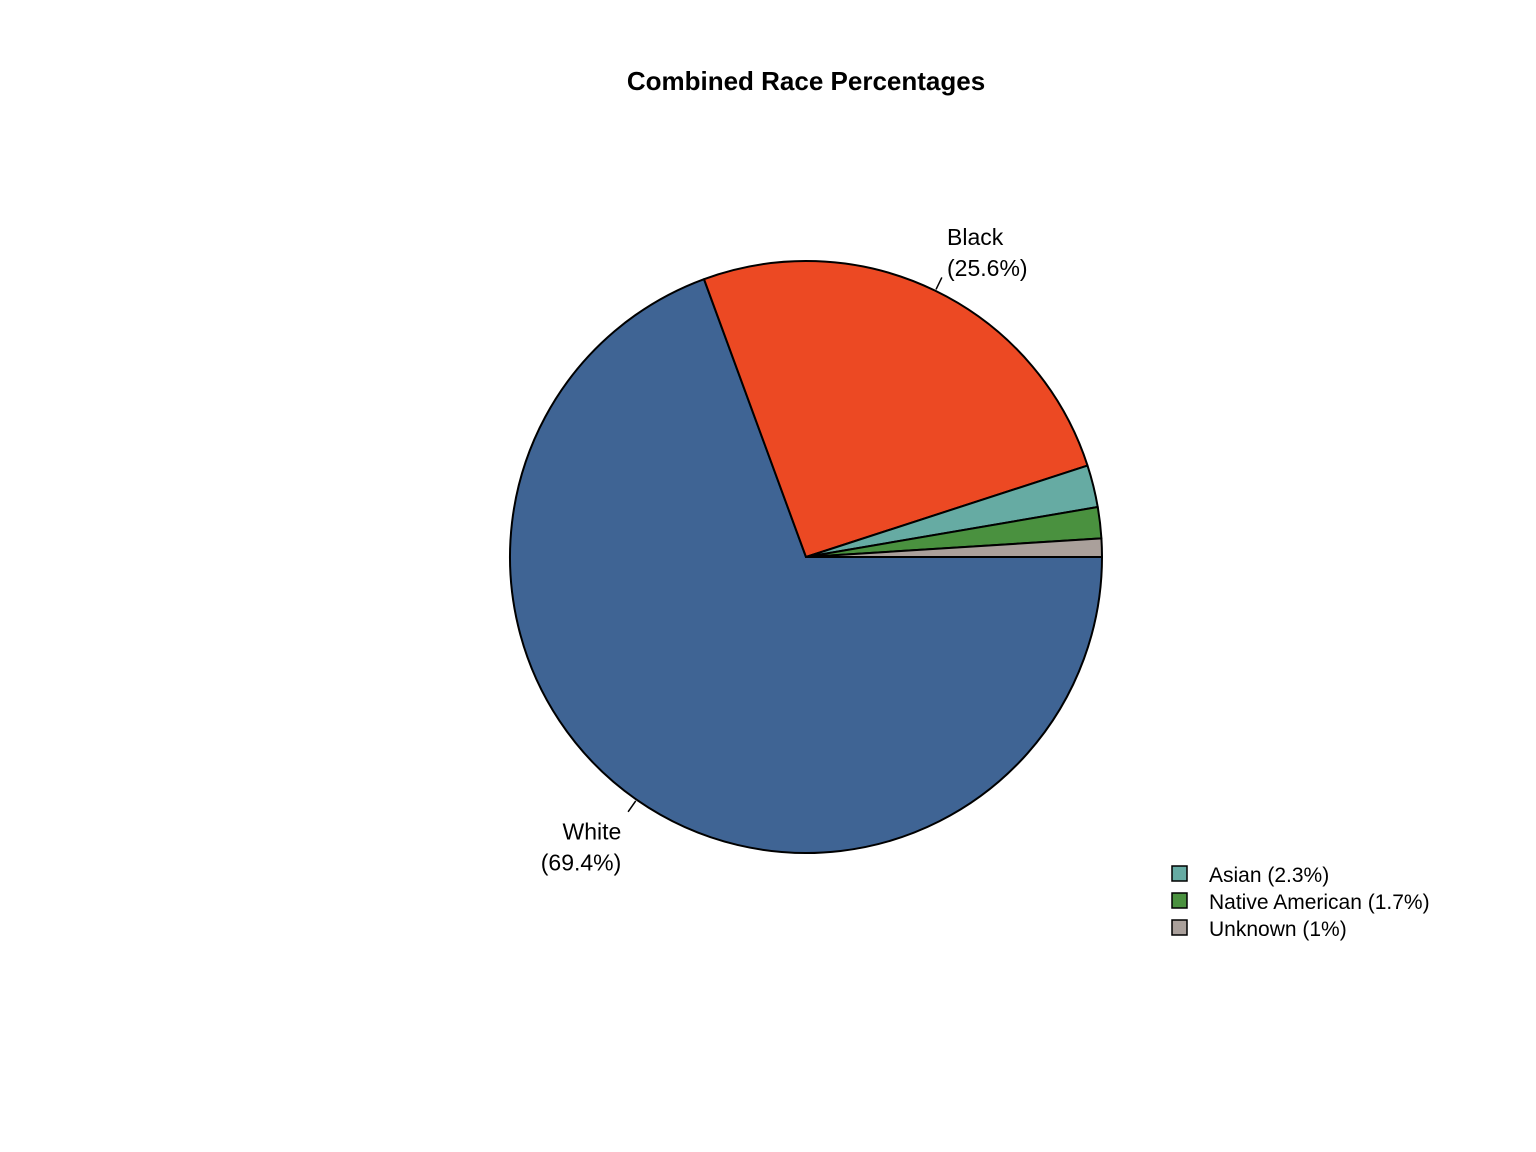  Describe the element at coordinates (1179, 900) in the screenshot. I see `legend-swatch-native-american` at that location.